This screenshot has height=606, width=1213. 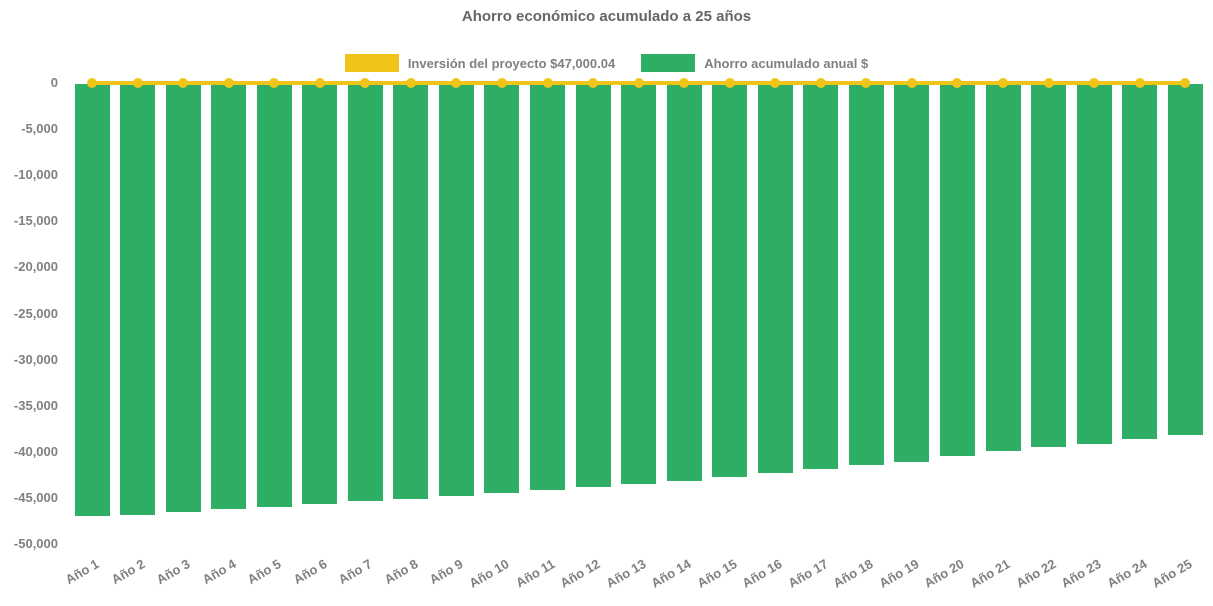 I want to click on legend-item-investment: Inversión del proyecto $47,000.04, so click(x=480, y=63).